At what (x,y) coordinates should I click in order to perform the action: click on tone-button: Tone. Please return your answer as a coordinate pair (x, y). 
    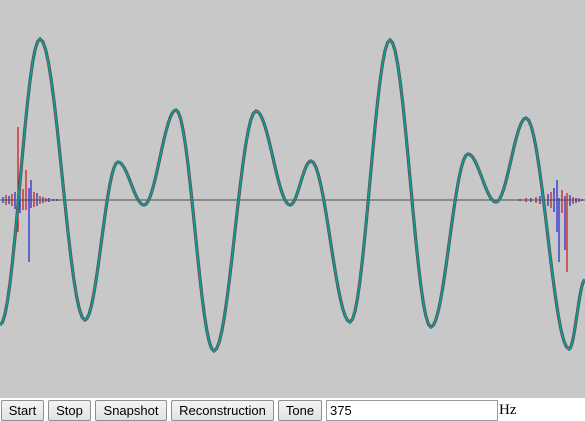
    Looking at the image, I should click on (300, 410).